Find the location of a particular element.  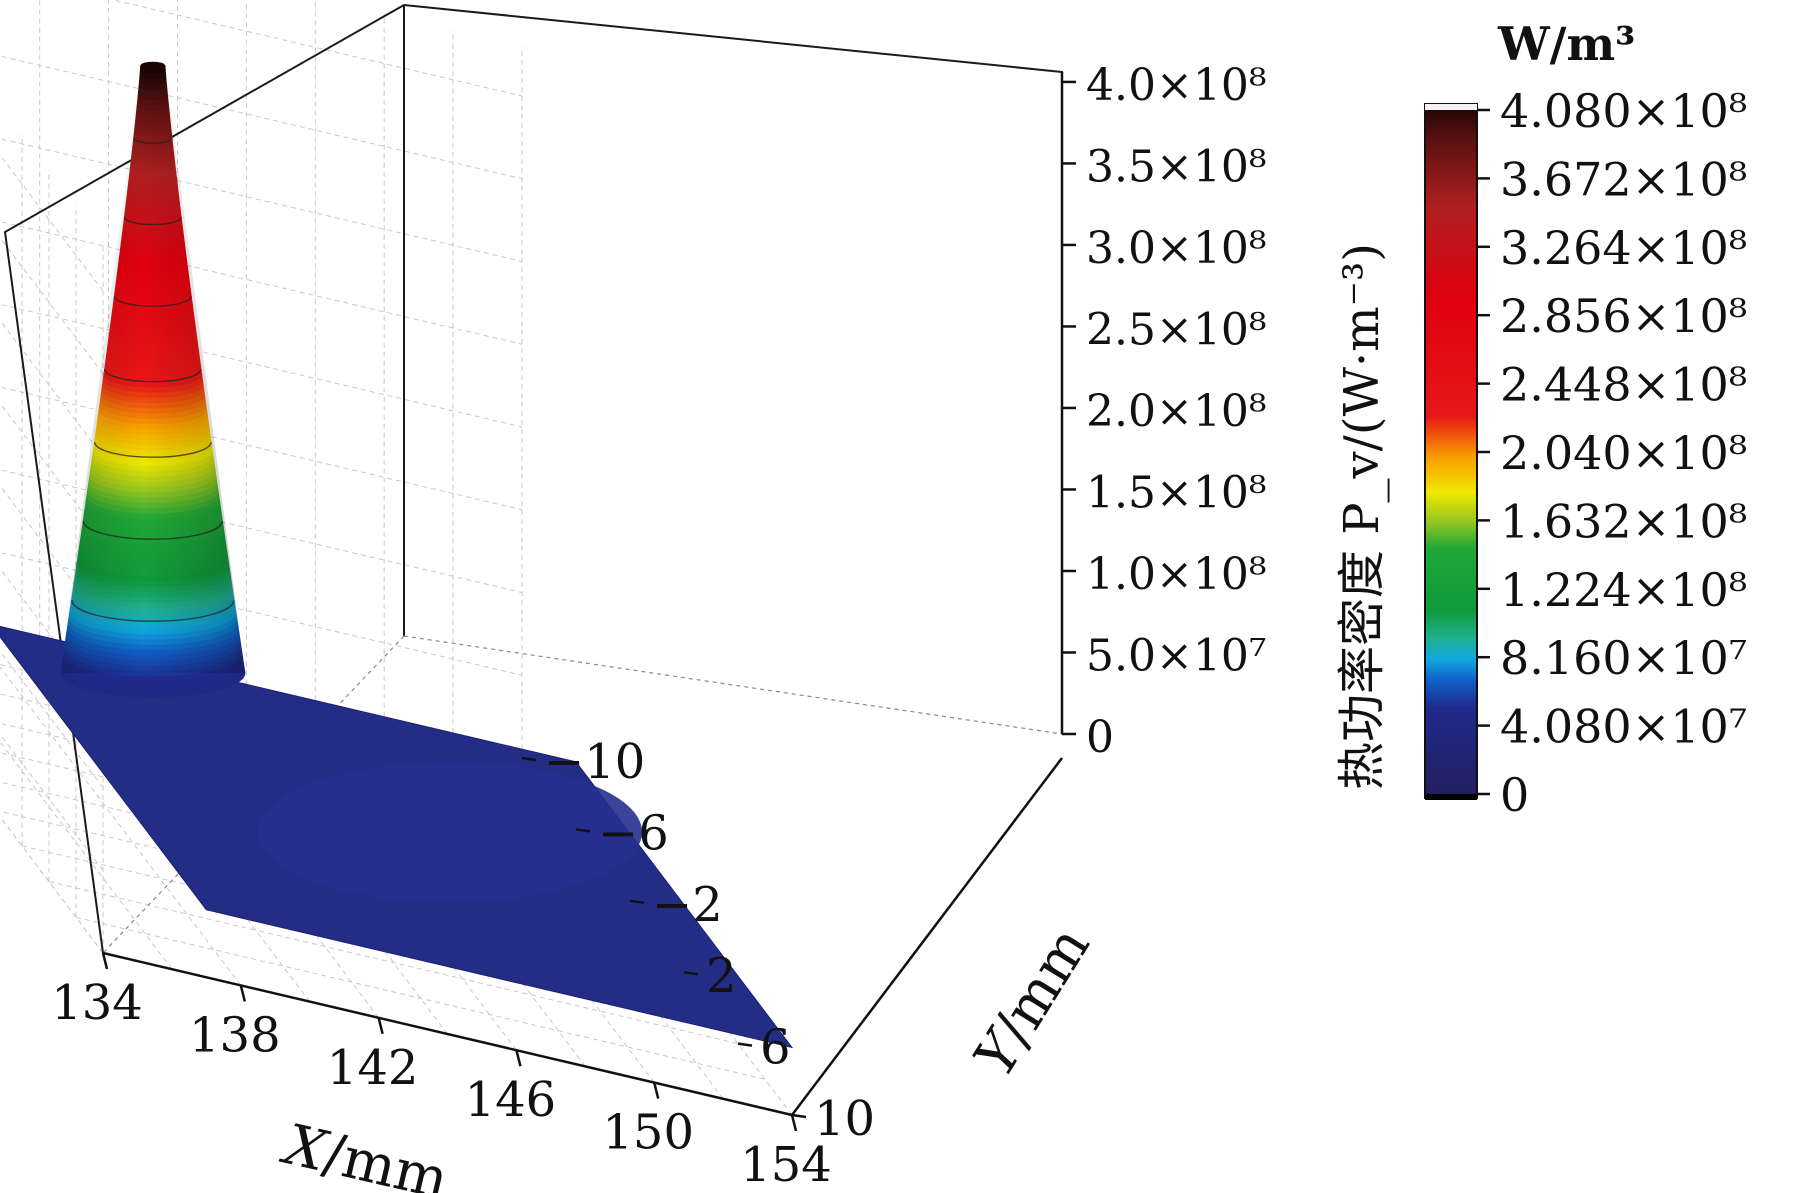

colorbar-unit: W/m³ is located at coordinates (1566, 44).